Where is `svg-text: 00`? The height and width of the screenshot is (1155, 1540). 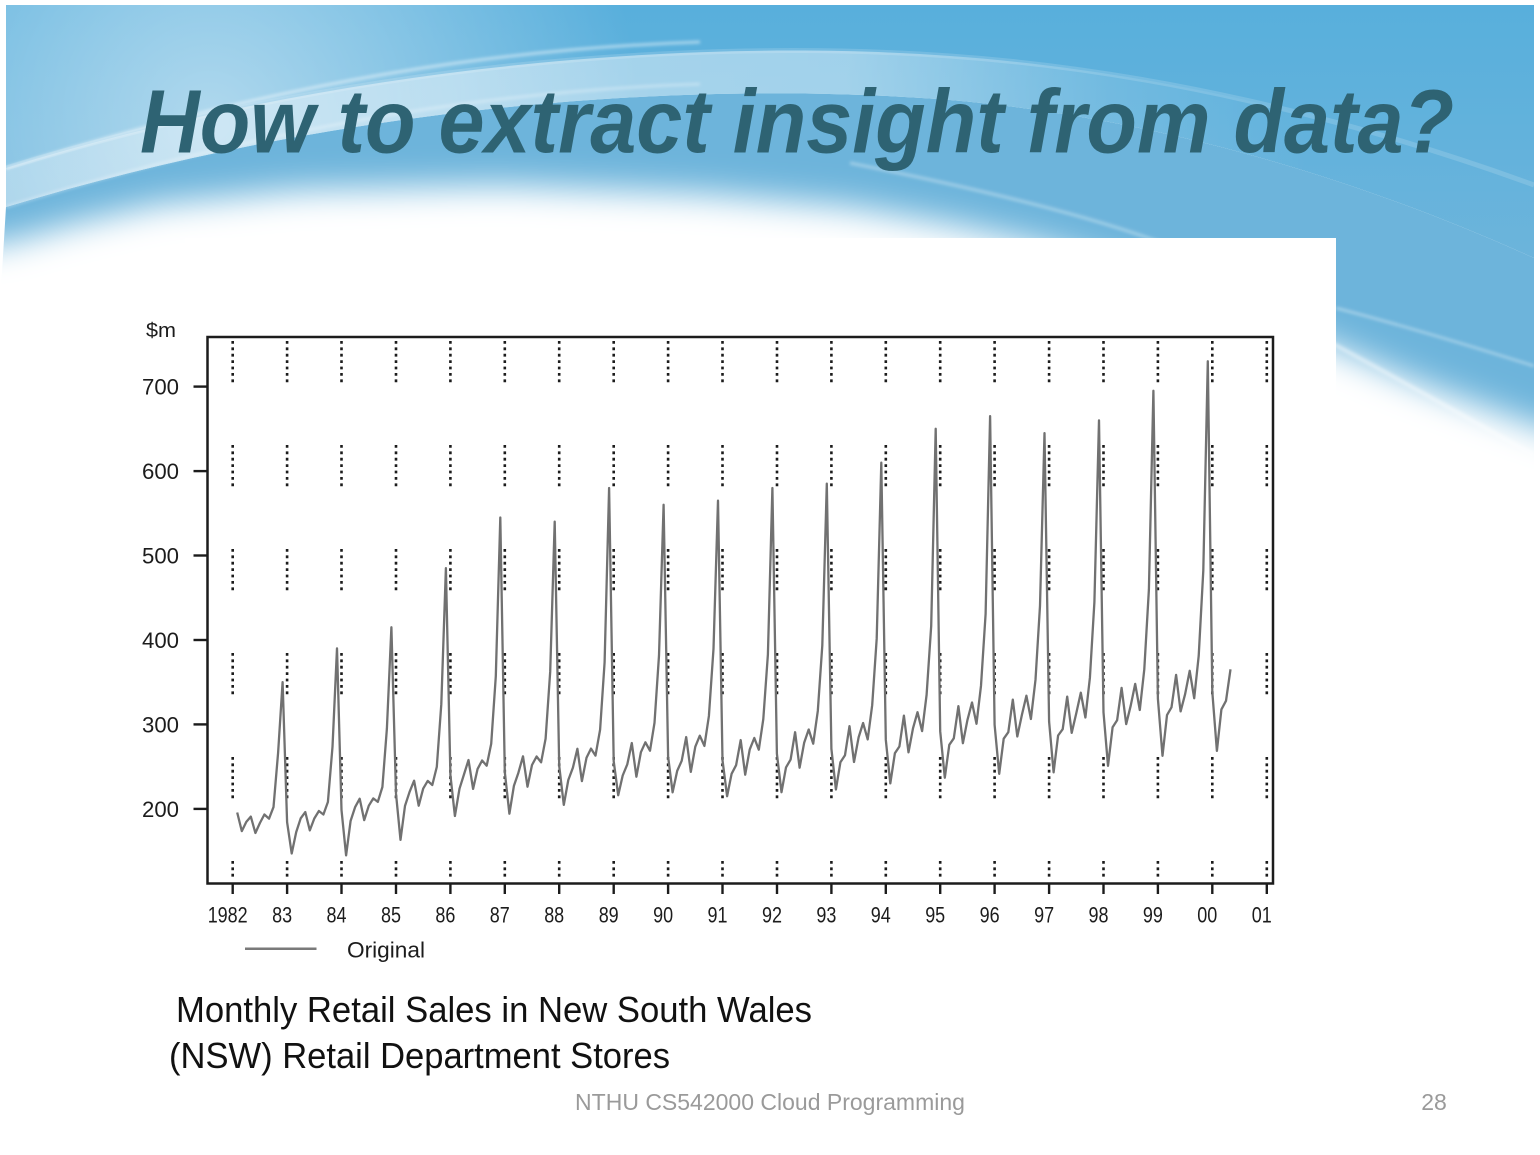
svg-text: 00 is located at coordinates (1207, 915).